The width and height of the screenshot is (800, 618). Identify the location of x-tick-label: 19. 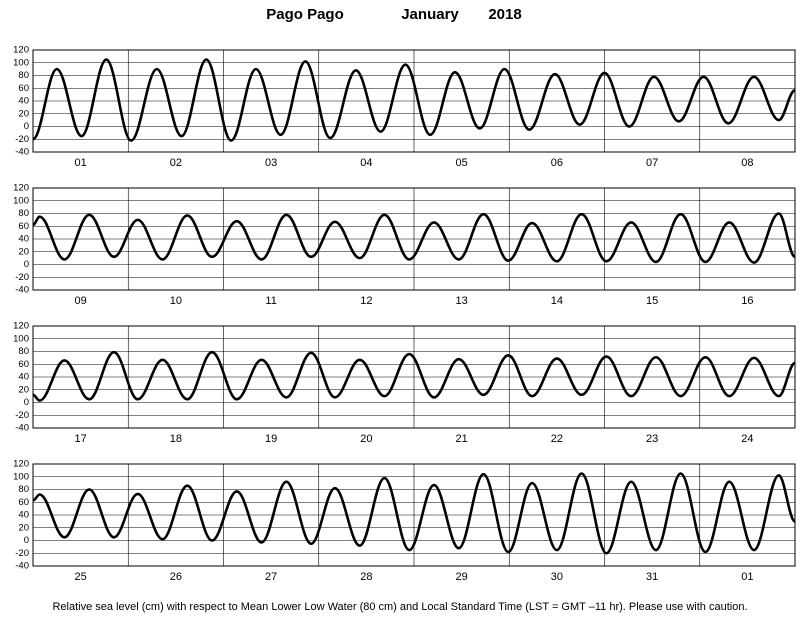
(271, 439).